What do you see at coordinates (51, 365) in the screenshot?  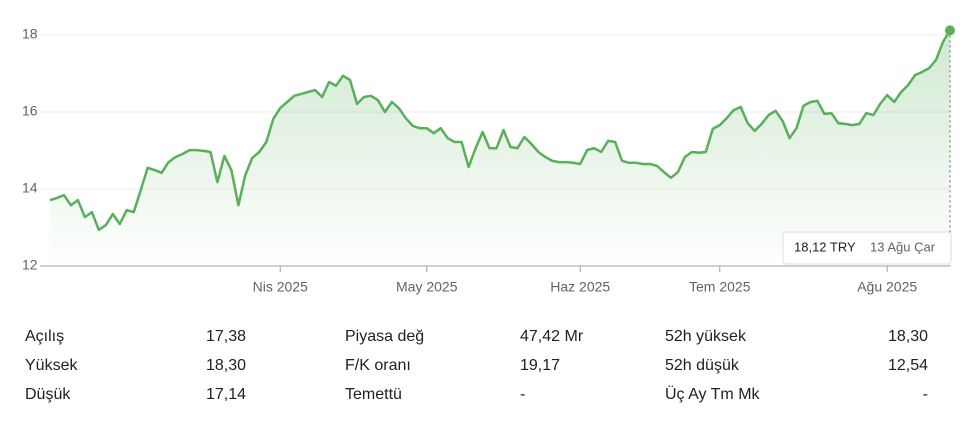 I see `stat-label: Yüksek` at bounding box center [51, 365].